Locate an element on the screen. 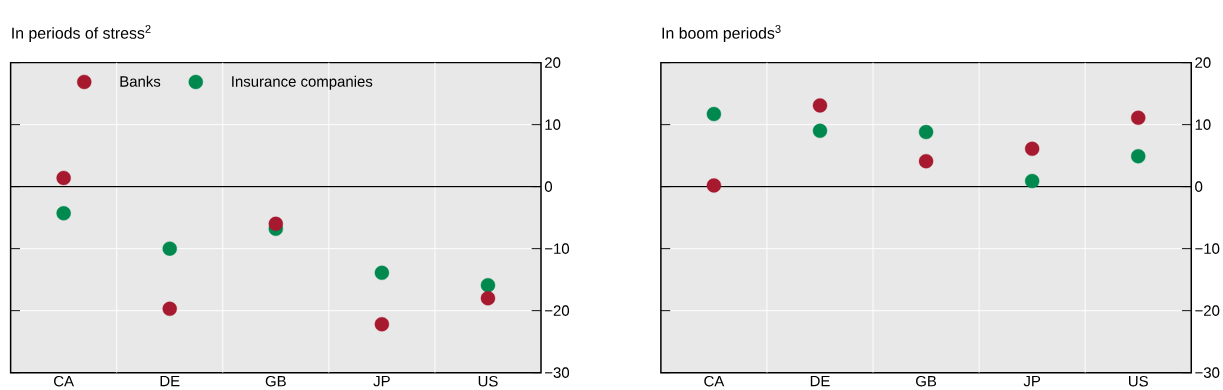  legend-label: Insurance companies is located at coordinates (302, 83).